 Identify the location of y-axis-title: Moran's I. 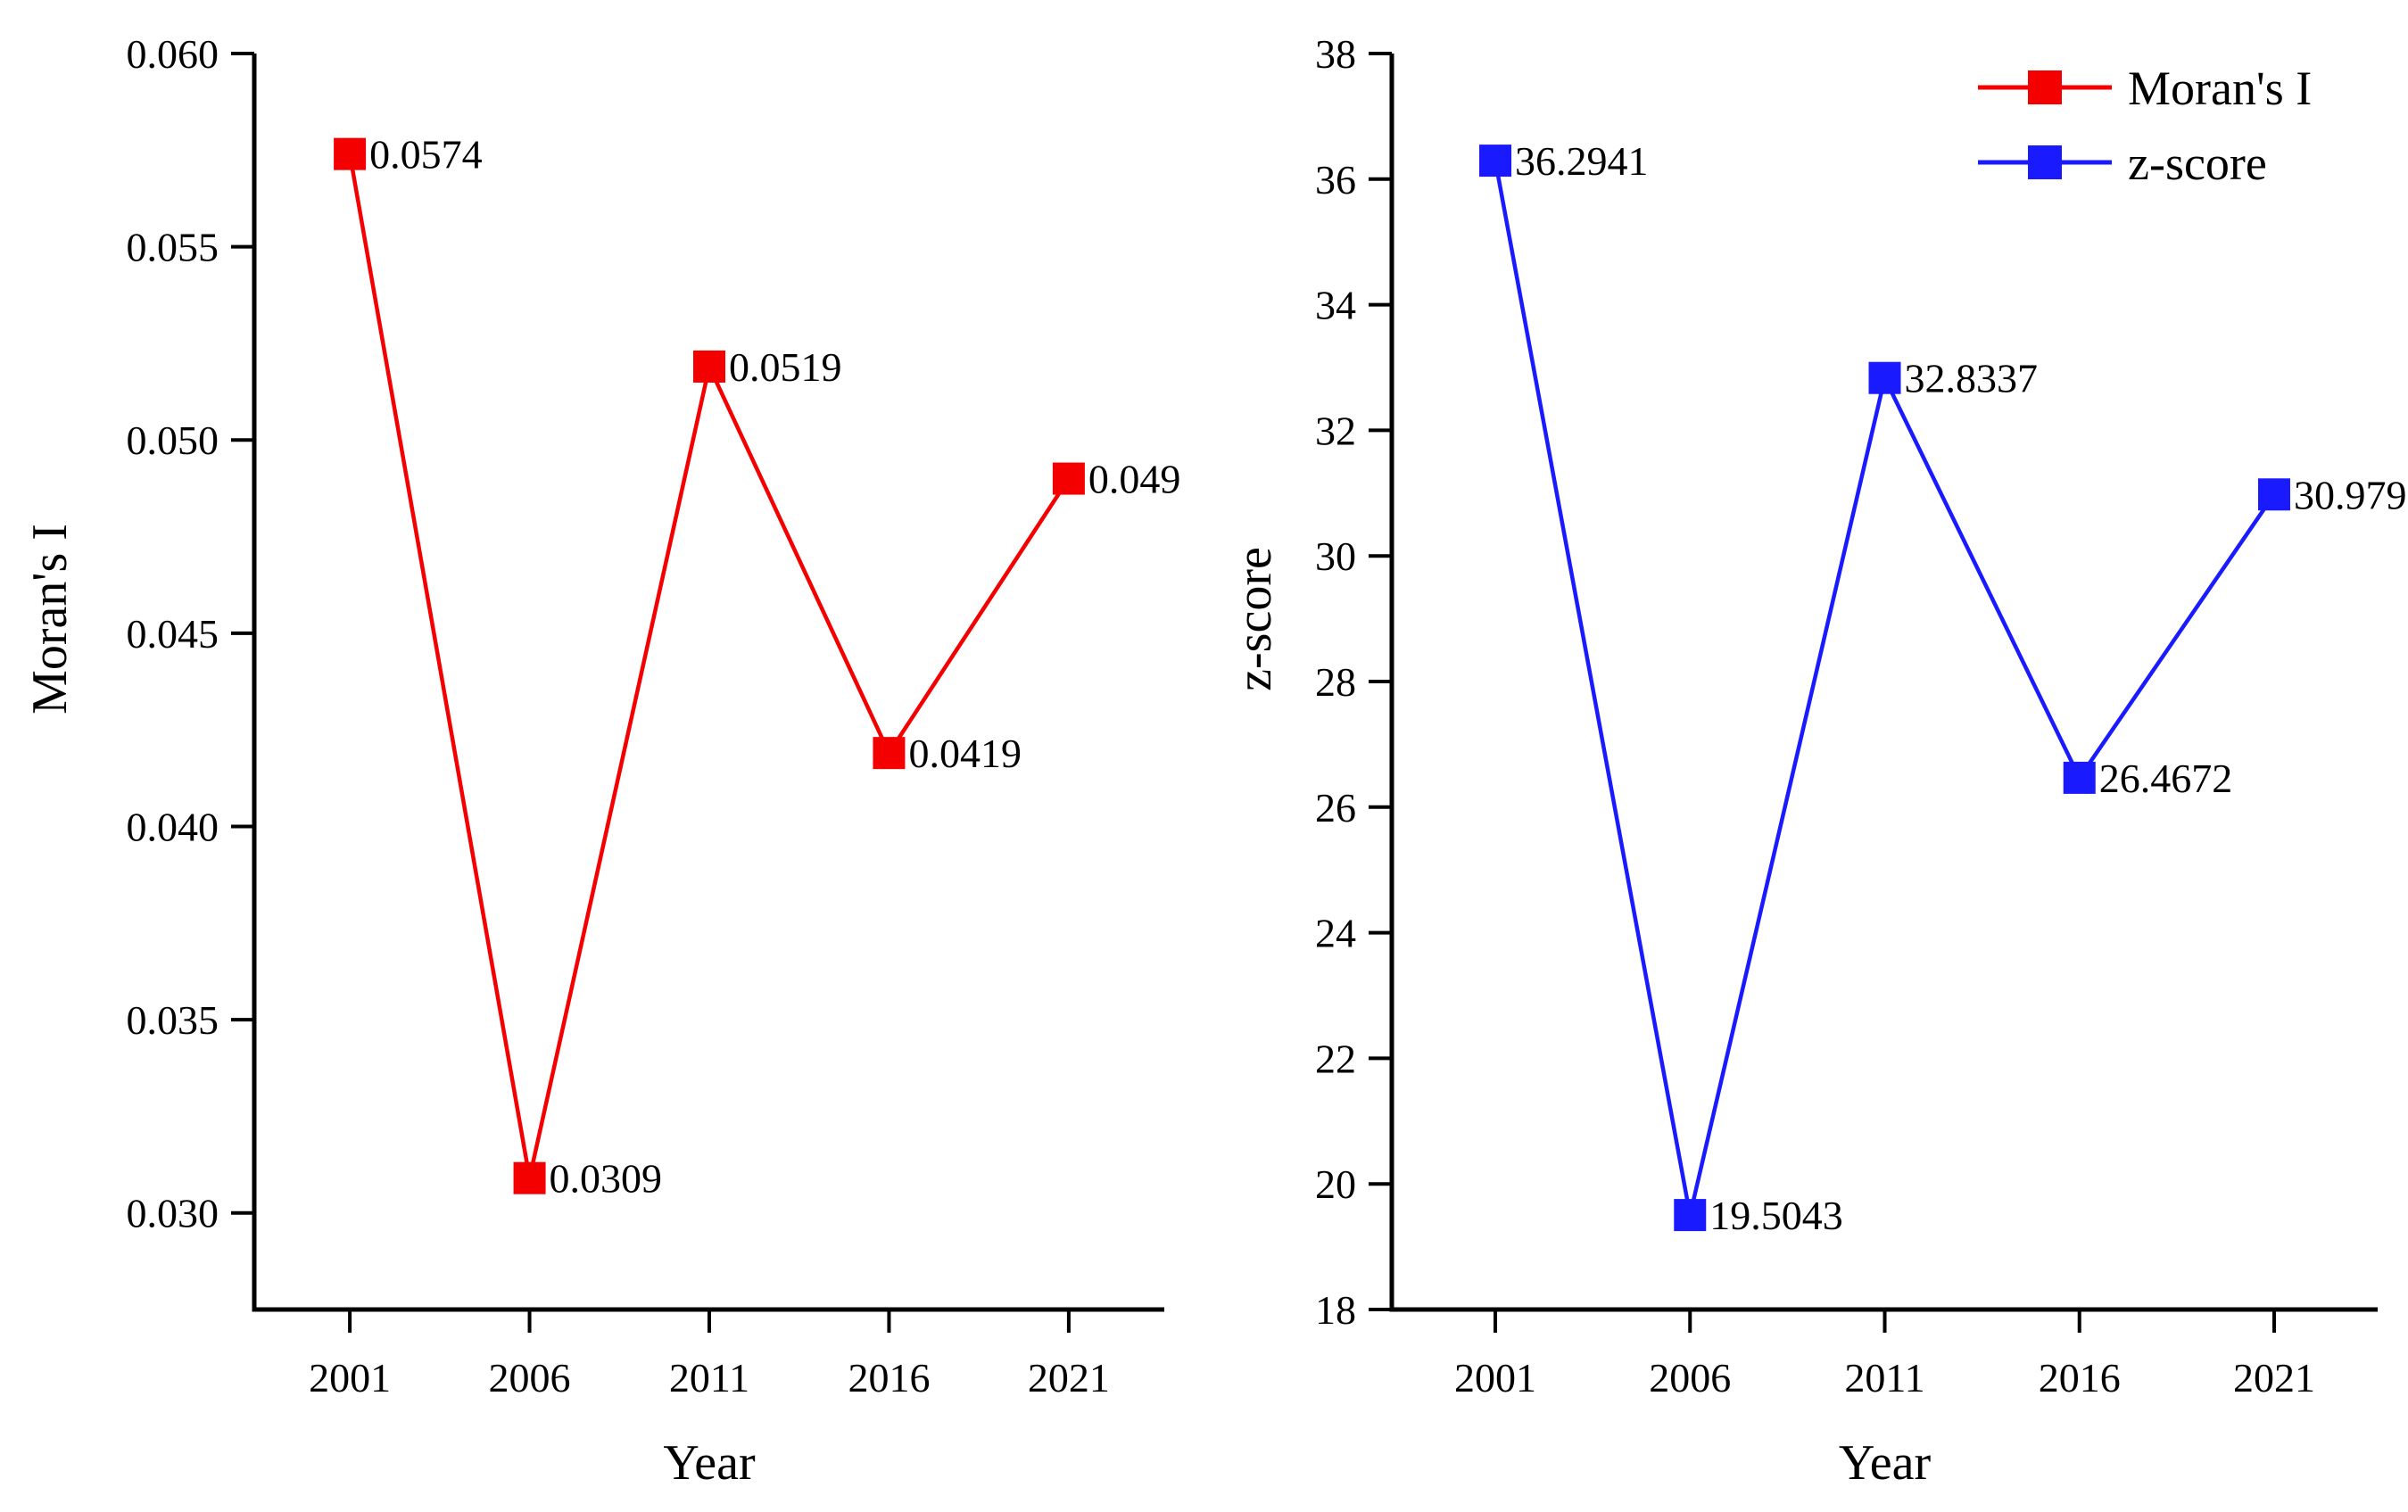
(50, 619).